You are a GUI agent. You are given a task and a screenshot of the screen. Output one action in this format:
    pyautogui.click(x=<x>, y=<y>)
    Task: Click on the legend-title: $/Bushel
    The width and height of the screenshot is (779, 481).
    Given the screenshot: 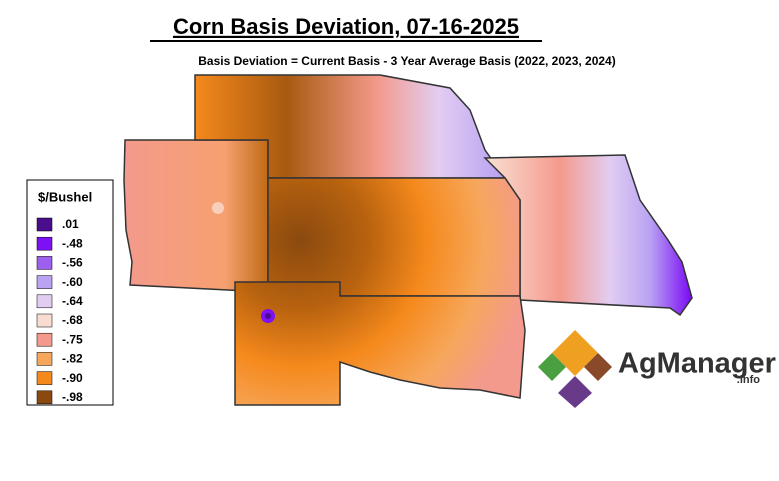 What is the action you would take?
    pyautogui.click(x=65, y=196)
    